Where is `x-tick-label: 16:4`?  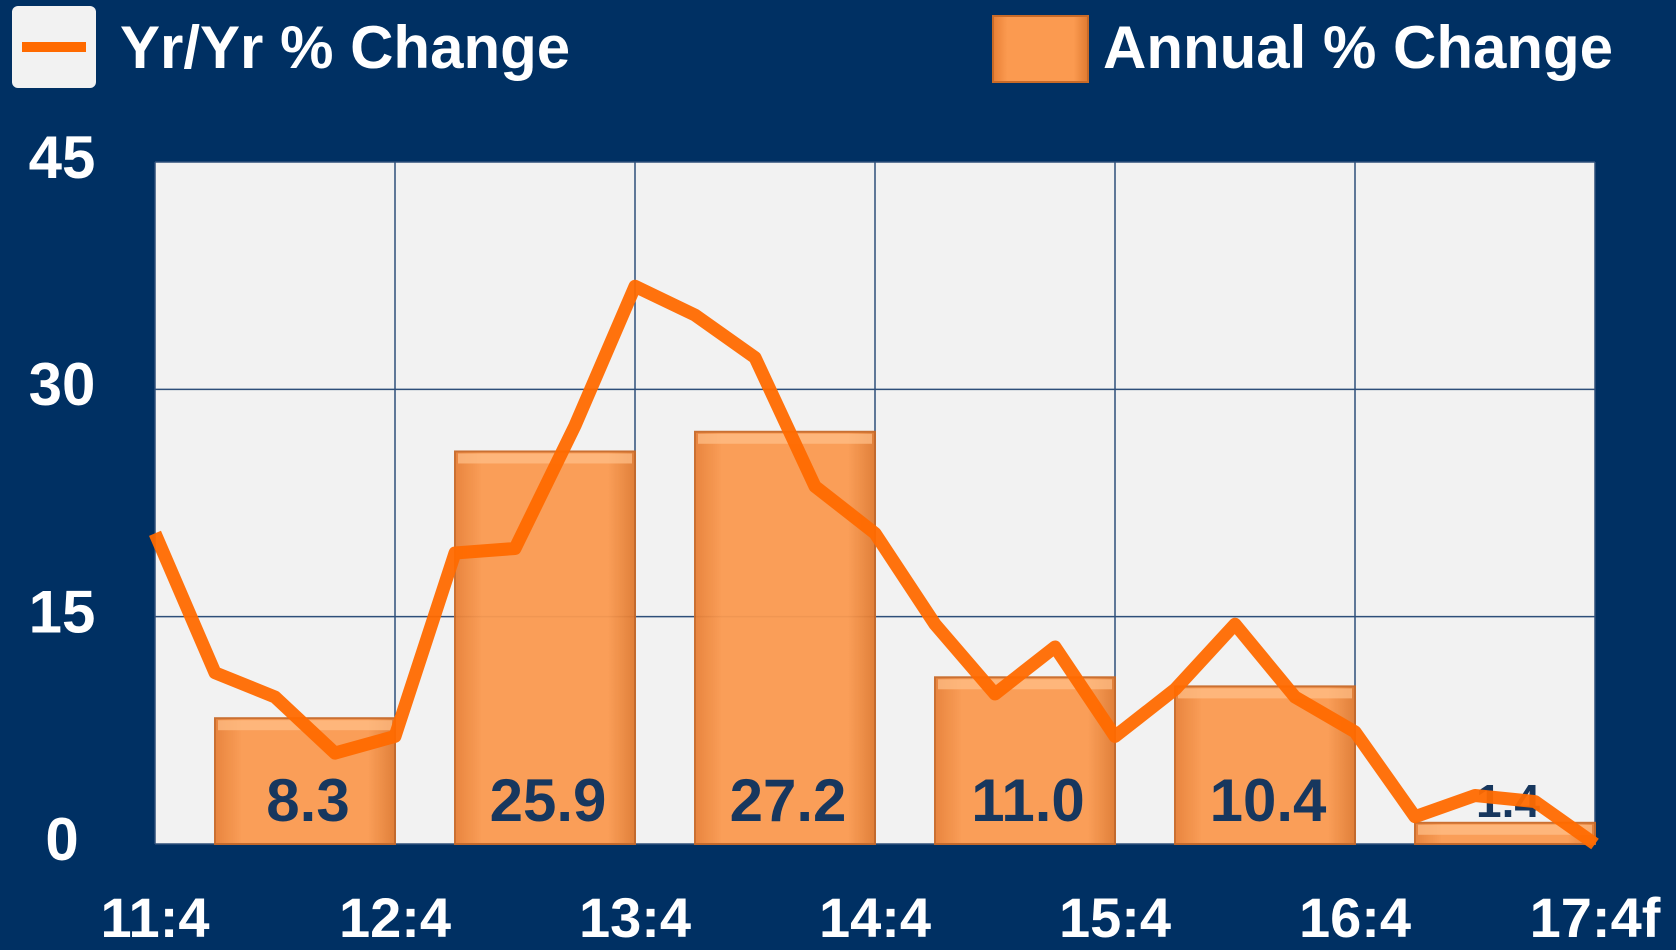 x-tick-label: 16:4 is located at coordinates (1355, 917).